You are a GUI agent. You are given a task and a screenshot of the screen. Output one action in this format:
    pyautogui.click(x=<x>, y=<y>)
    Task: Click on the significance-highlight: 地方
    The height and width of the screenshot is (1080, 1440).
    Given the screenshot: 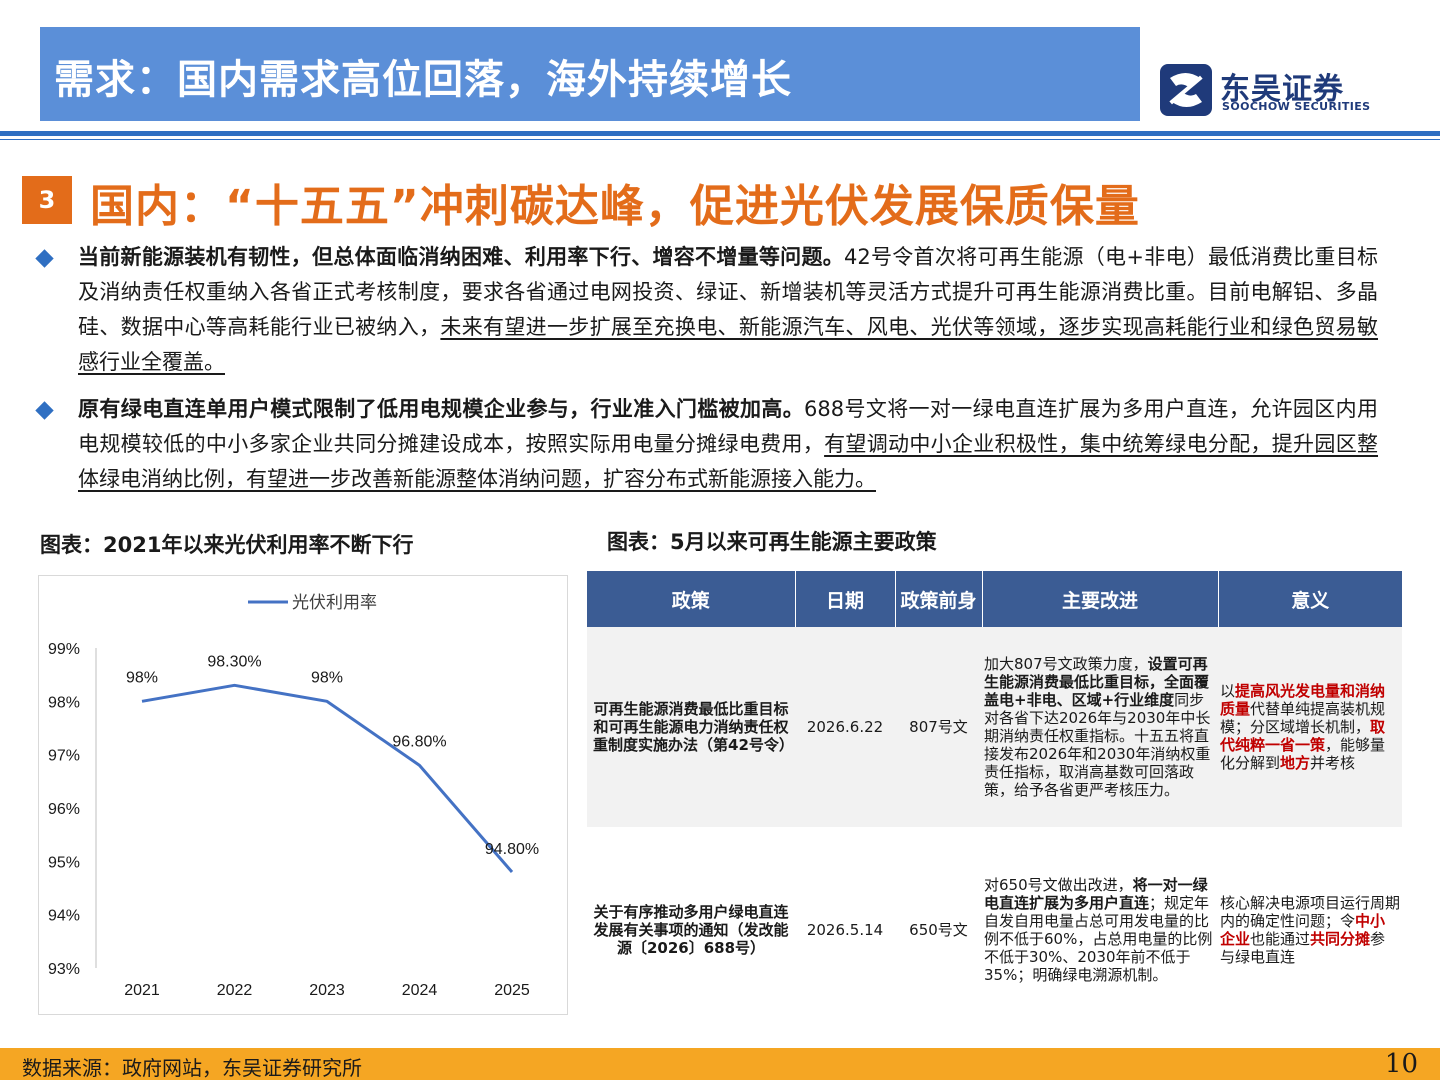 What is the action you would take?
    pyautogui.click(x=1295, y=763)
    